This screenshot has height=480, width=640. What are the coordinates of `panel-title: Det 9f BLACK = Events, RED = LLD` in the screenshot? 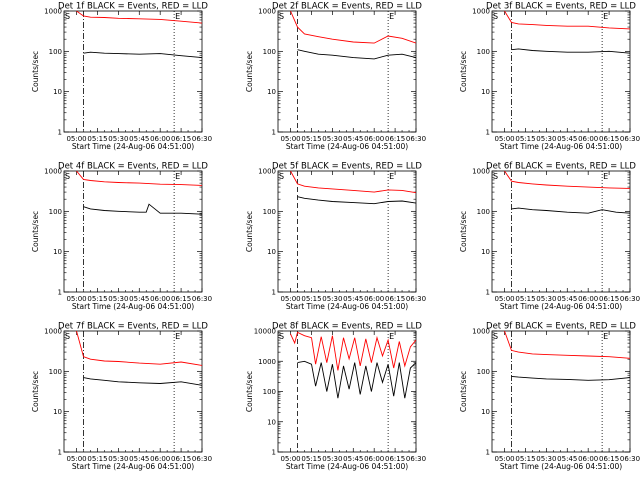 It's located at (561, 327).